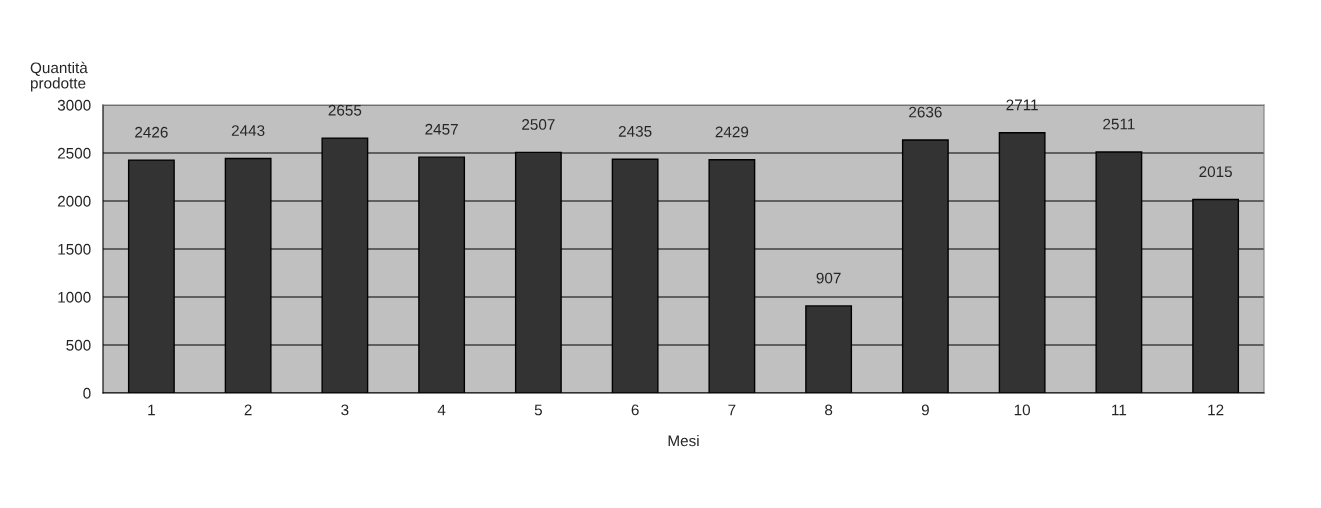  What do you see at coordinates (87, 393) in the screenshot?
I see `y-tick-label: 0` at bounding box center [87, 393].